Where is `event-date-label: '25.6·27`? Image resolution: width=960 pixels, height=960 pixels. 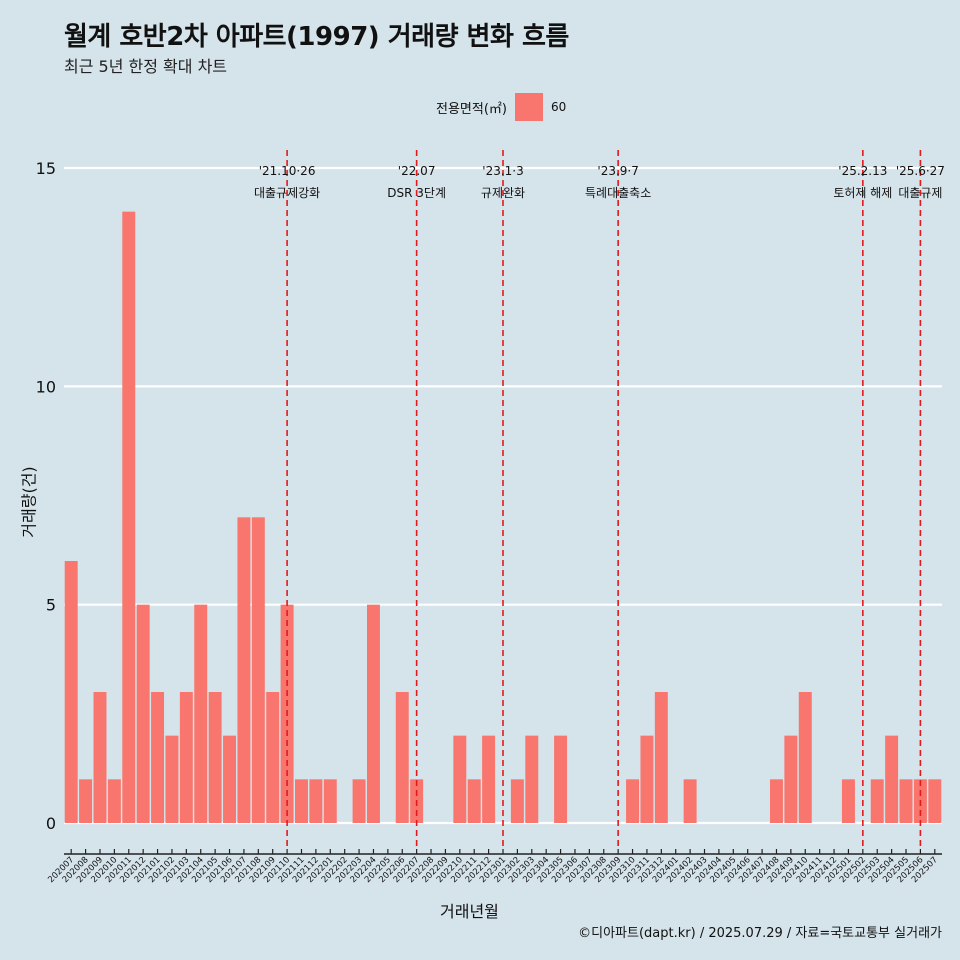
event-date-label: '25.6·27 is located at coordinates (920, 171).